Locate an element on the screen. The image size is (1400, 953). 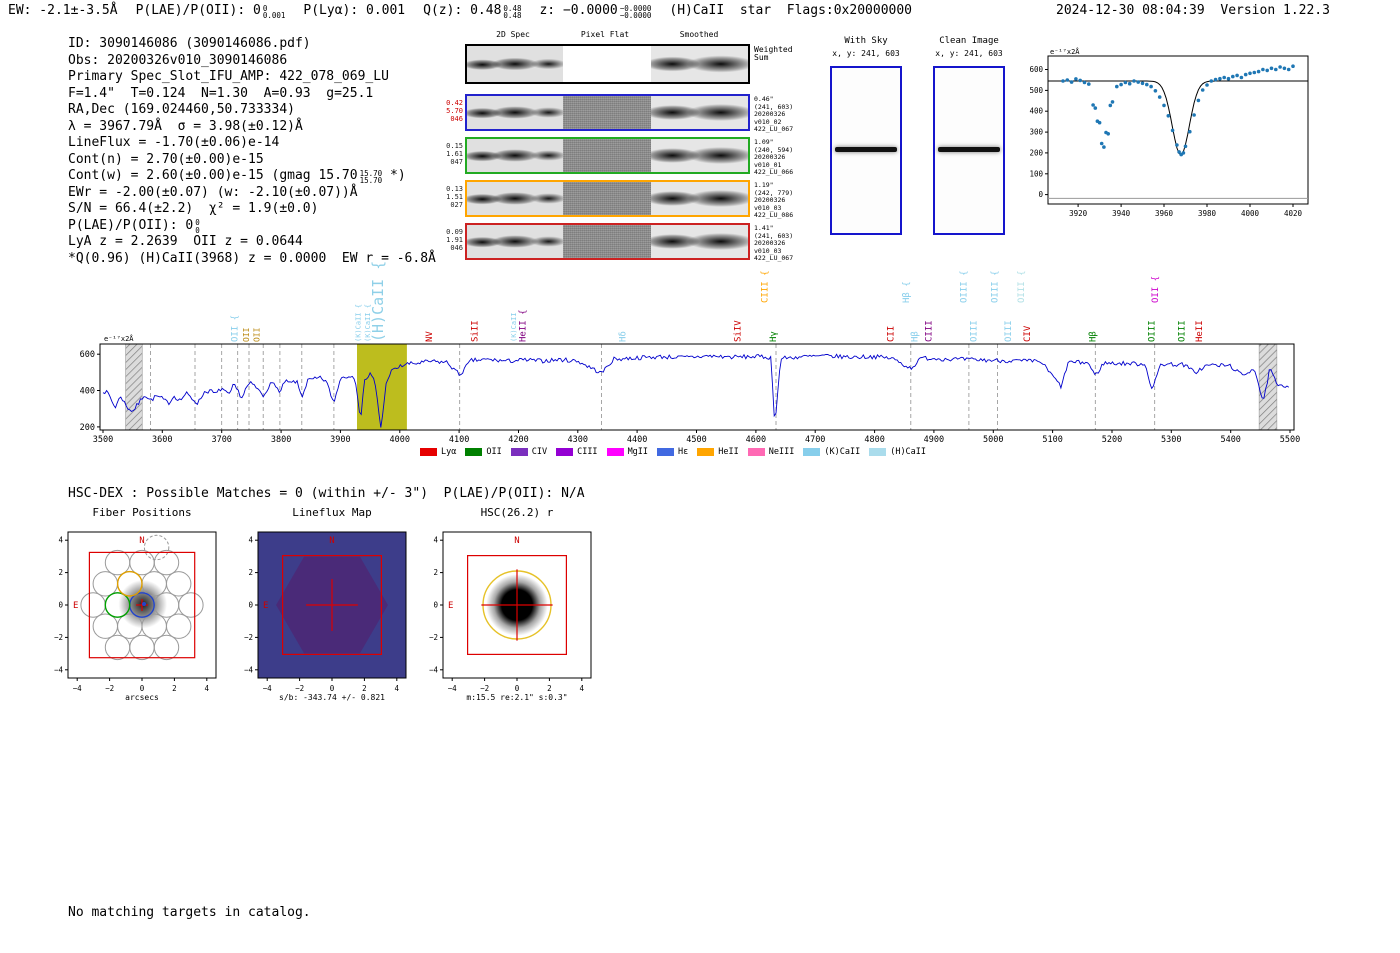
cutout-left-annotation: 0.42 5.70 046 is located at coordinates (453, 111).